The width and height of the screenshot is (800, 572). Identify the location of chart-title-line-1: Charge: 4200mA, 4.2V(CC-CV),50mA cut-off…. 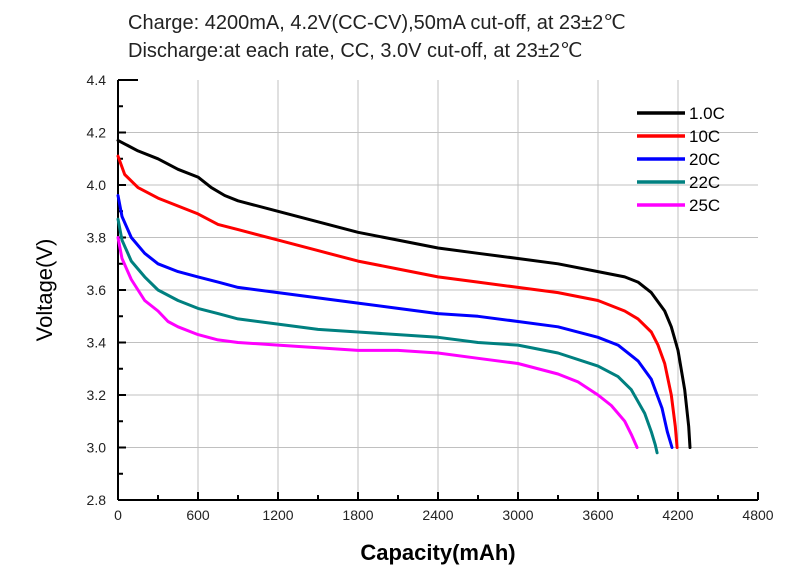
(377, 23).